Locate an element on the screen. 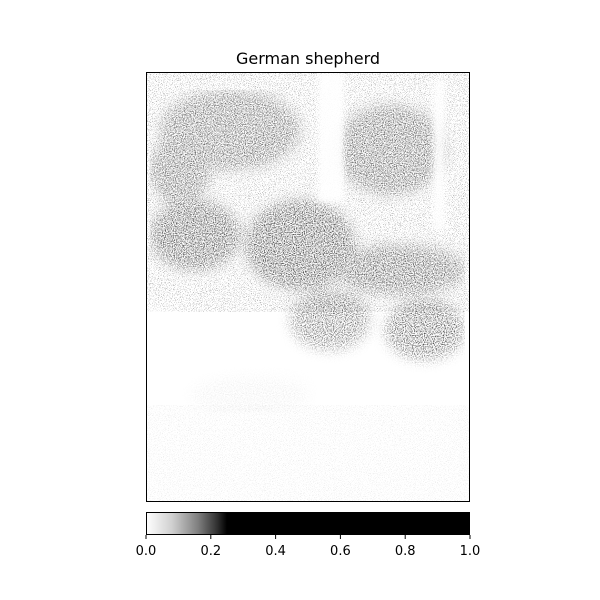 The height and width of the screenshot is (600, 600). colorbar-gradient is located at coordinates (308, 523).